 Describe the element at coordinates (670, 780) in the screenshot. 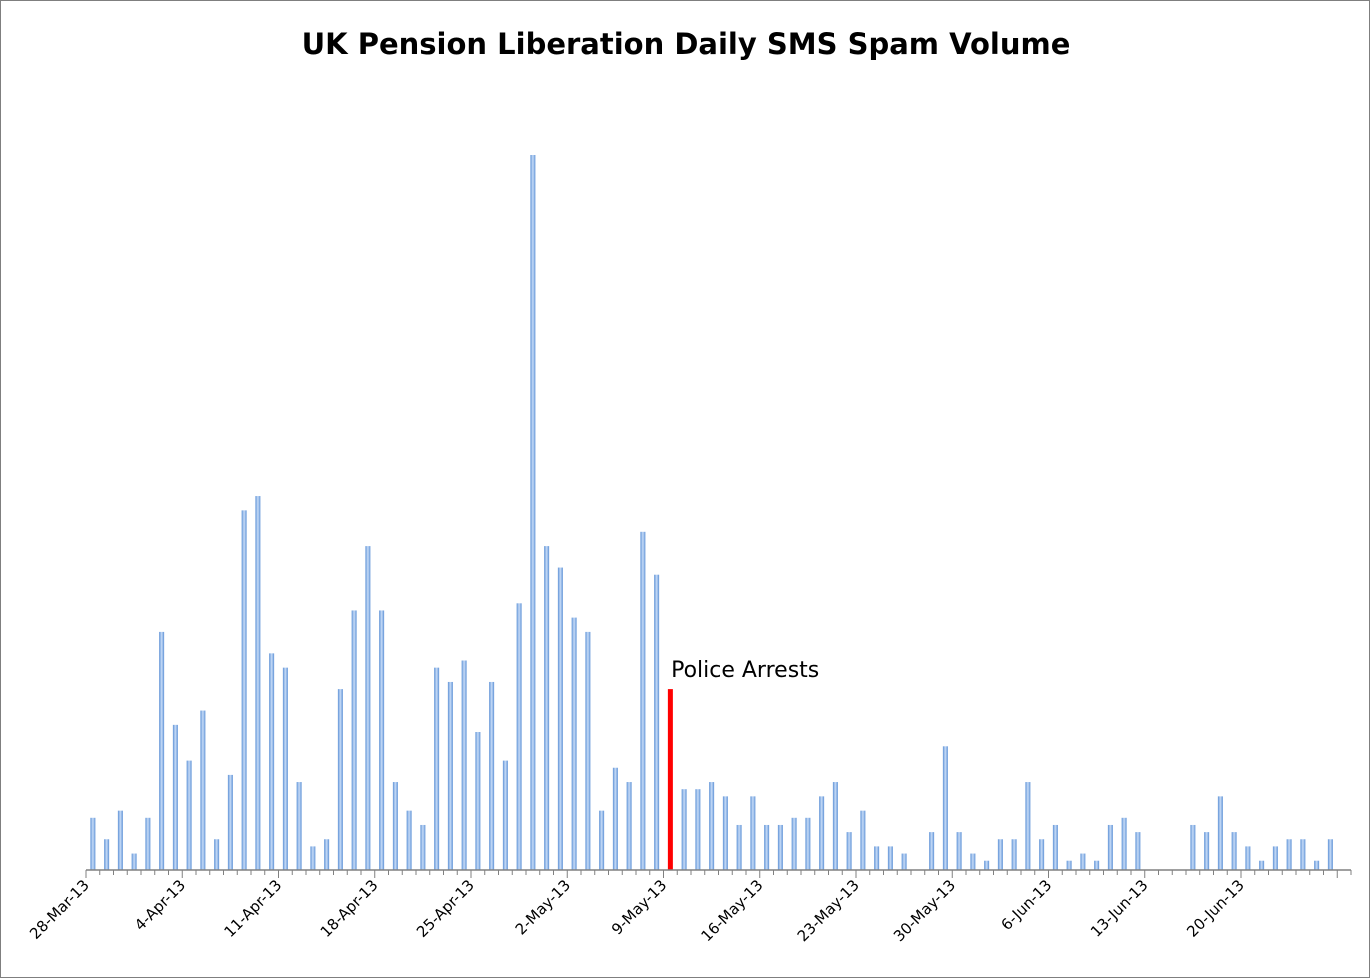

I see `bar-highlight` at that location.